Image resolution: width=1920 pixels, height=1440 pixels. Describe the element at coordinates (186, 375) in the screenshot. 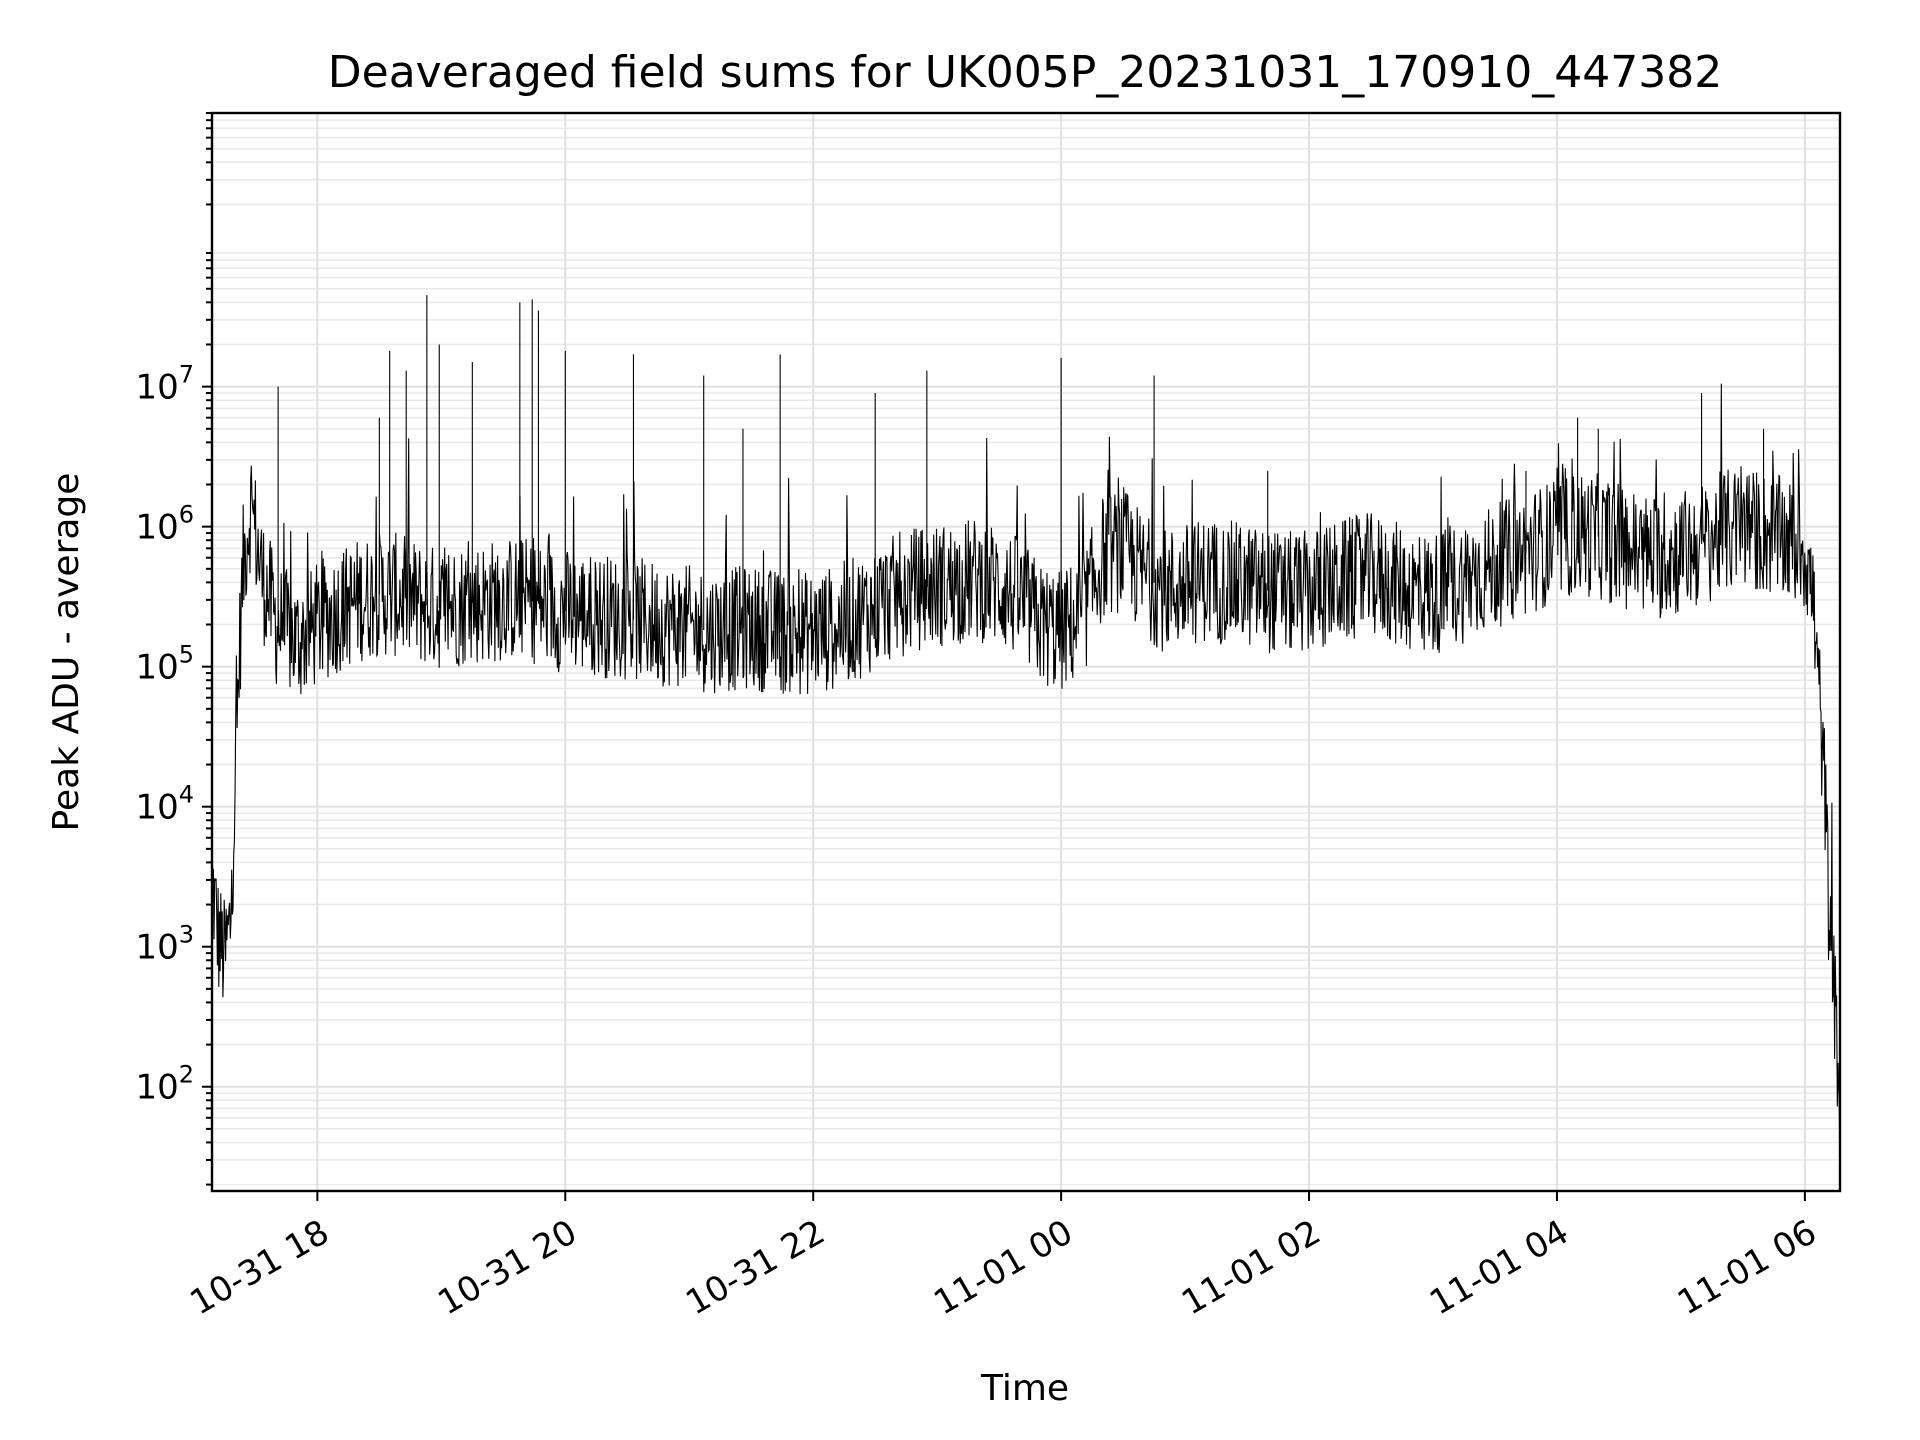

I see `y-tick-exponent: 7` at that location.